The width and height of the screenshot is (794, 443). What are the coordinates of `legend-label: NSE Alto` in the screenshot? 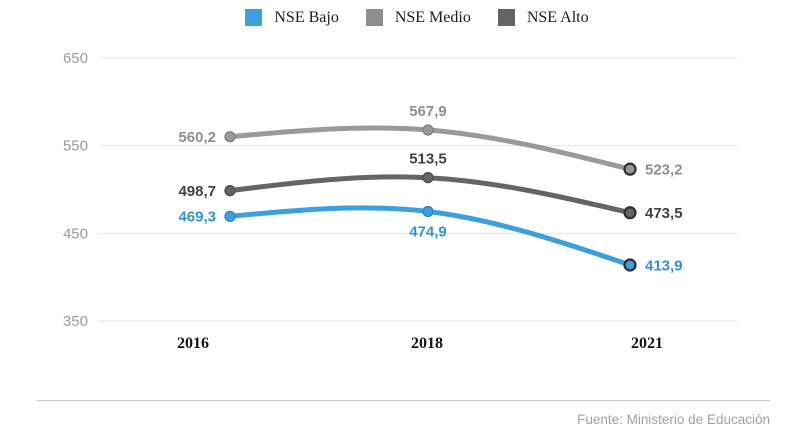 It's located at (557, 17).